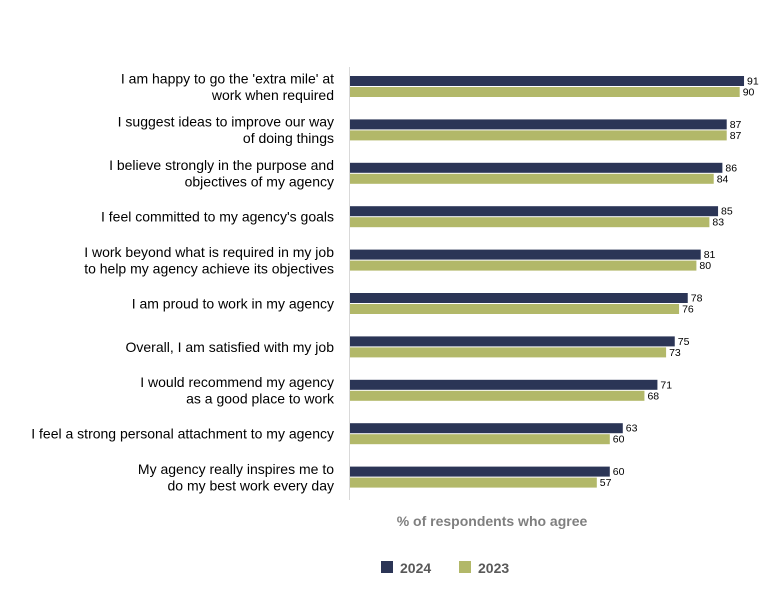 Image resolution: width=768 pixels, height=589 pixels. What do you see at coordinates (705, 266) in the screenshot?
I see `value-label-2023: 80` at bounding box center [705, 266].